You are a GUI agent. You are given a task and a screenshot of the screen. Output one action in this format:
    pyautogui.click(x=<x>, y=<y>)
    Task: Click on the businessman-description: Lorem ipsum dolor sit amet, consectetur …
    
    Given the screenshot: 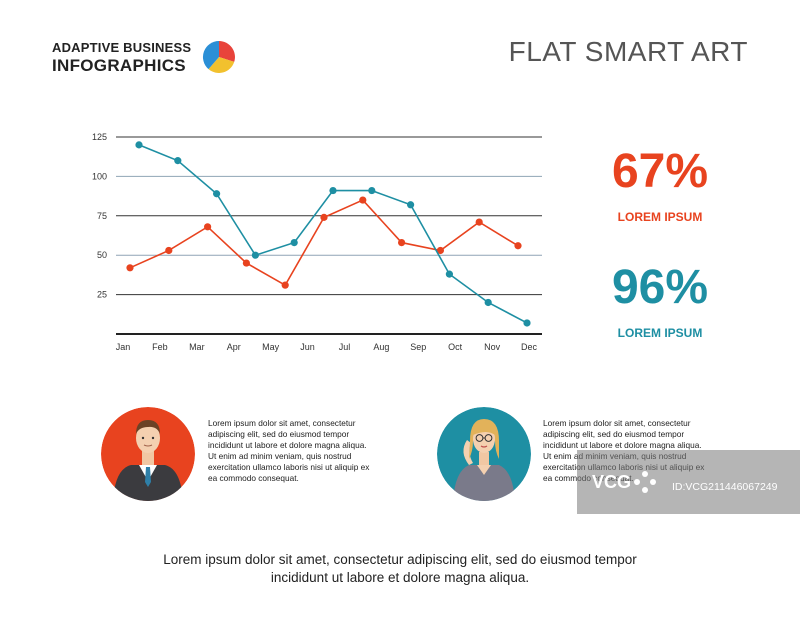 What is the action you would take?
    pyautogui.click(x=289, y=450)
    